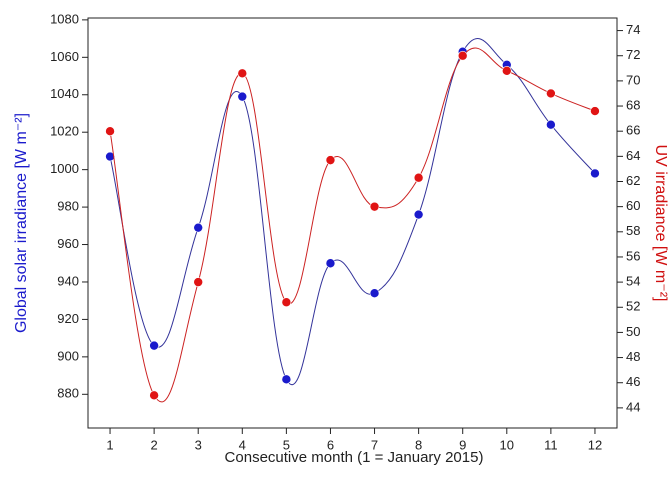  What do you see at coordinates (68, 280) in the screenshot?
I see `y-tick-label: 940` at bounding box center [68, 280].